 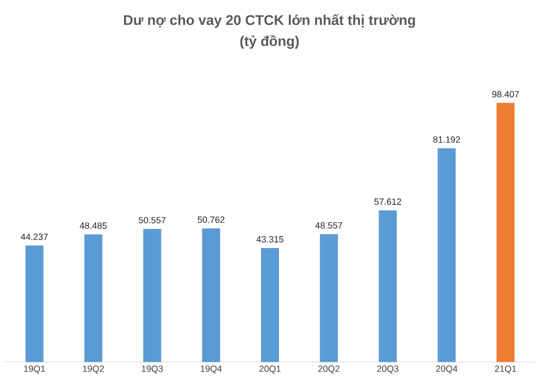 I want to click on chart-subtitle: (tỷ đồng), so click(x=269, y=42).